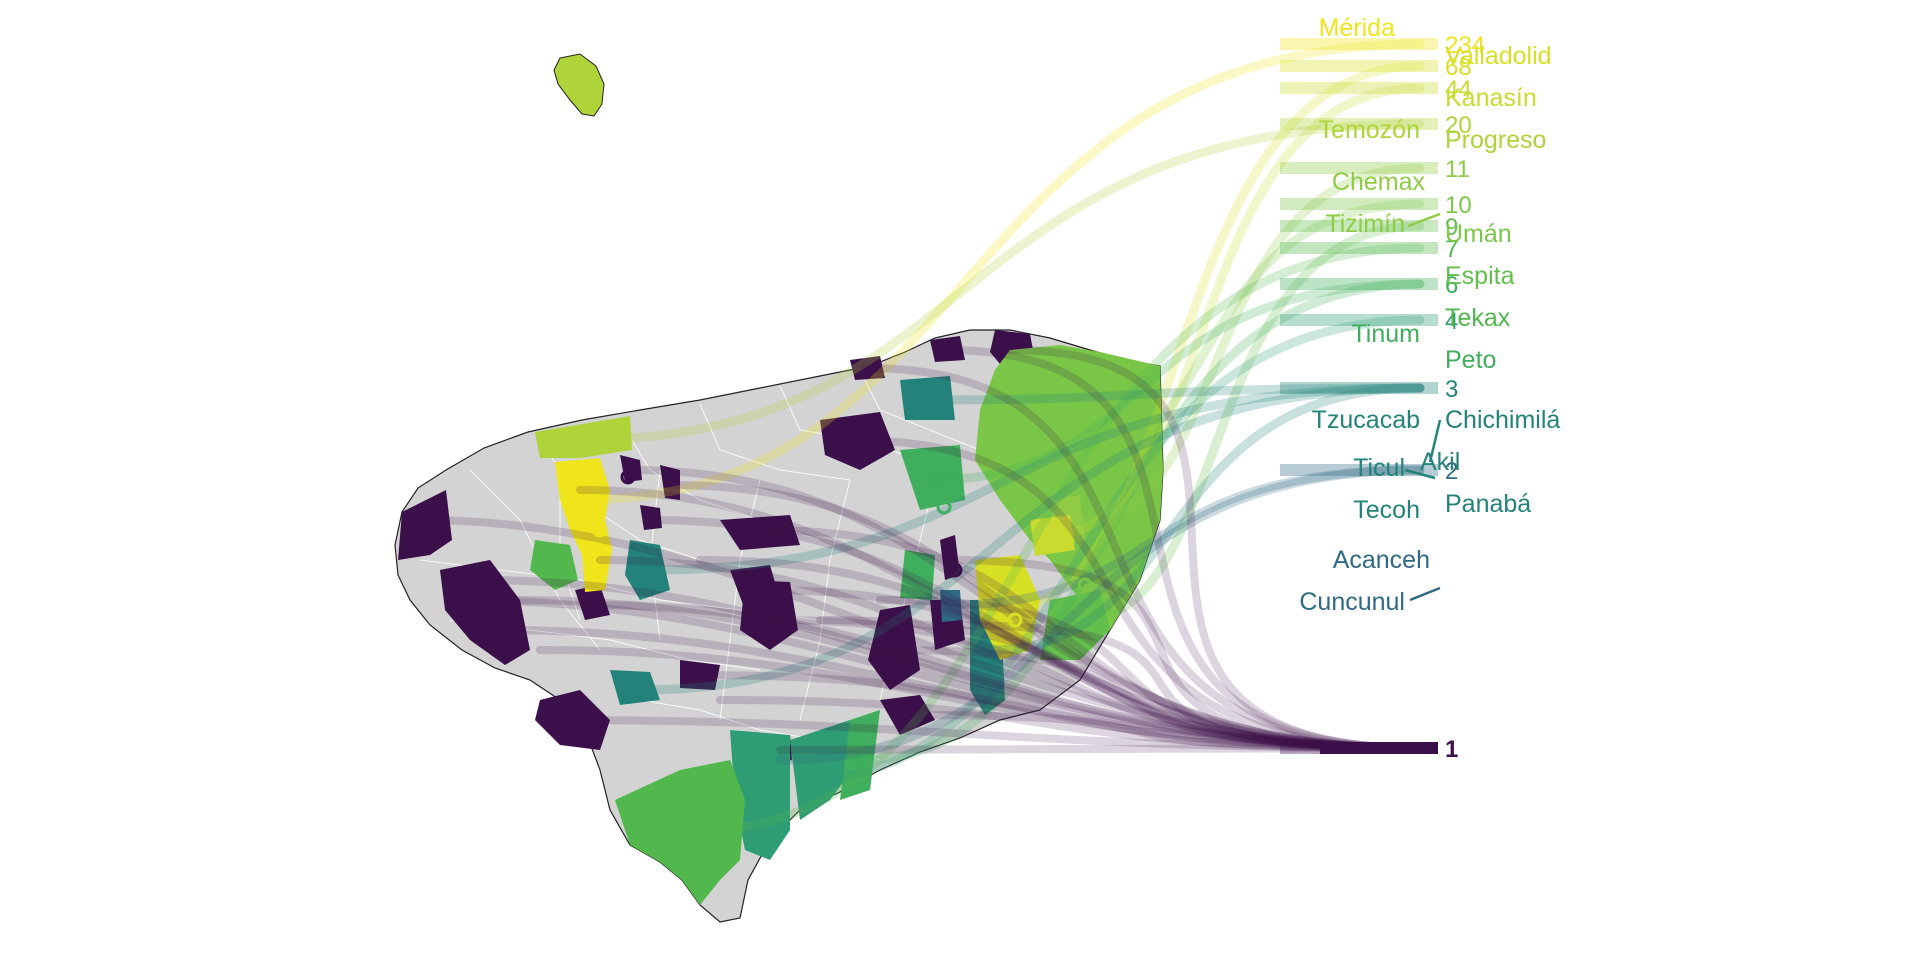 The width and height of the screenshot is (1920, 965). What do you see at coordinates (760, 795) in the screenshot?
I see `muni-c4-a` at bounding box center [760, 795].